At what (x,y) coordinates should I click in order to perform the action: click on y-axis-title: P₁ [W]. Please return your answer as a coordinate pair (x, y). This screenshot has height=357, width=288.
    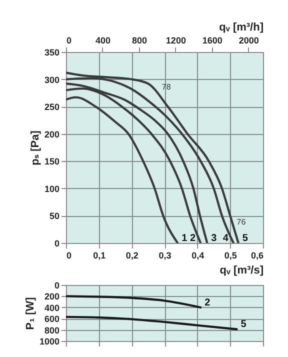
    Looking at the image, I should click on (30, 313).